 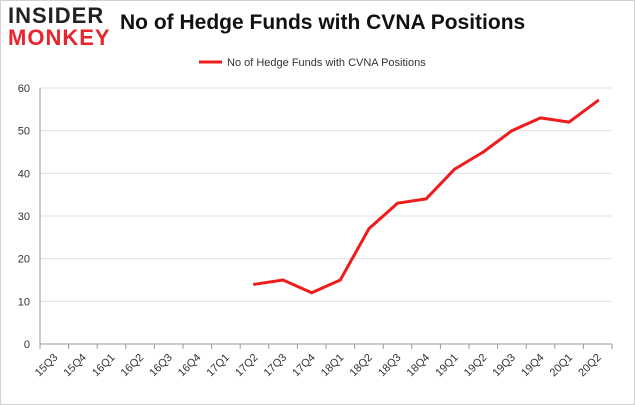 What do you see at coordinates (283, 280) in the screenshot?
I see `data-point-17Q3` at bounding box center [283, 280].